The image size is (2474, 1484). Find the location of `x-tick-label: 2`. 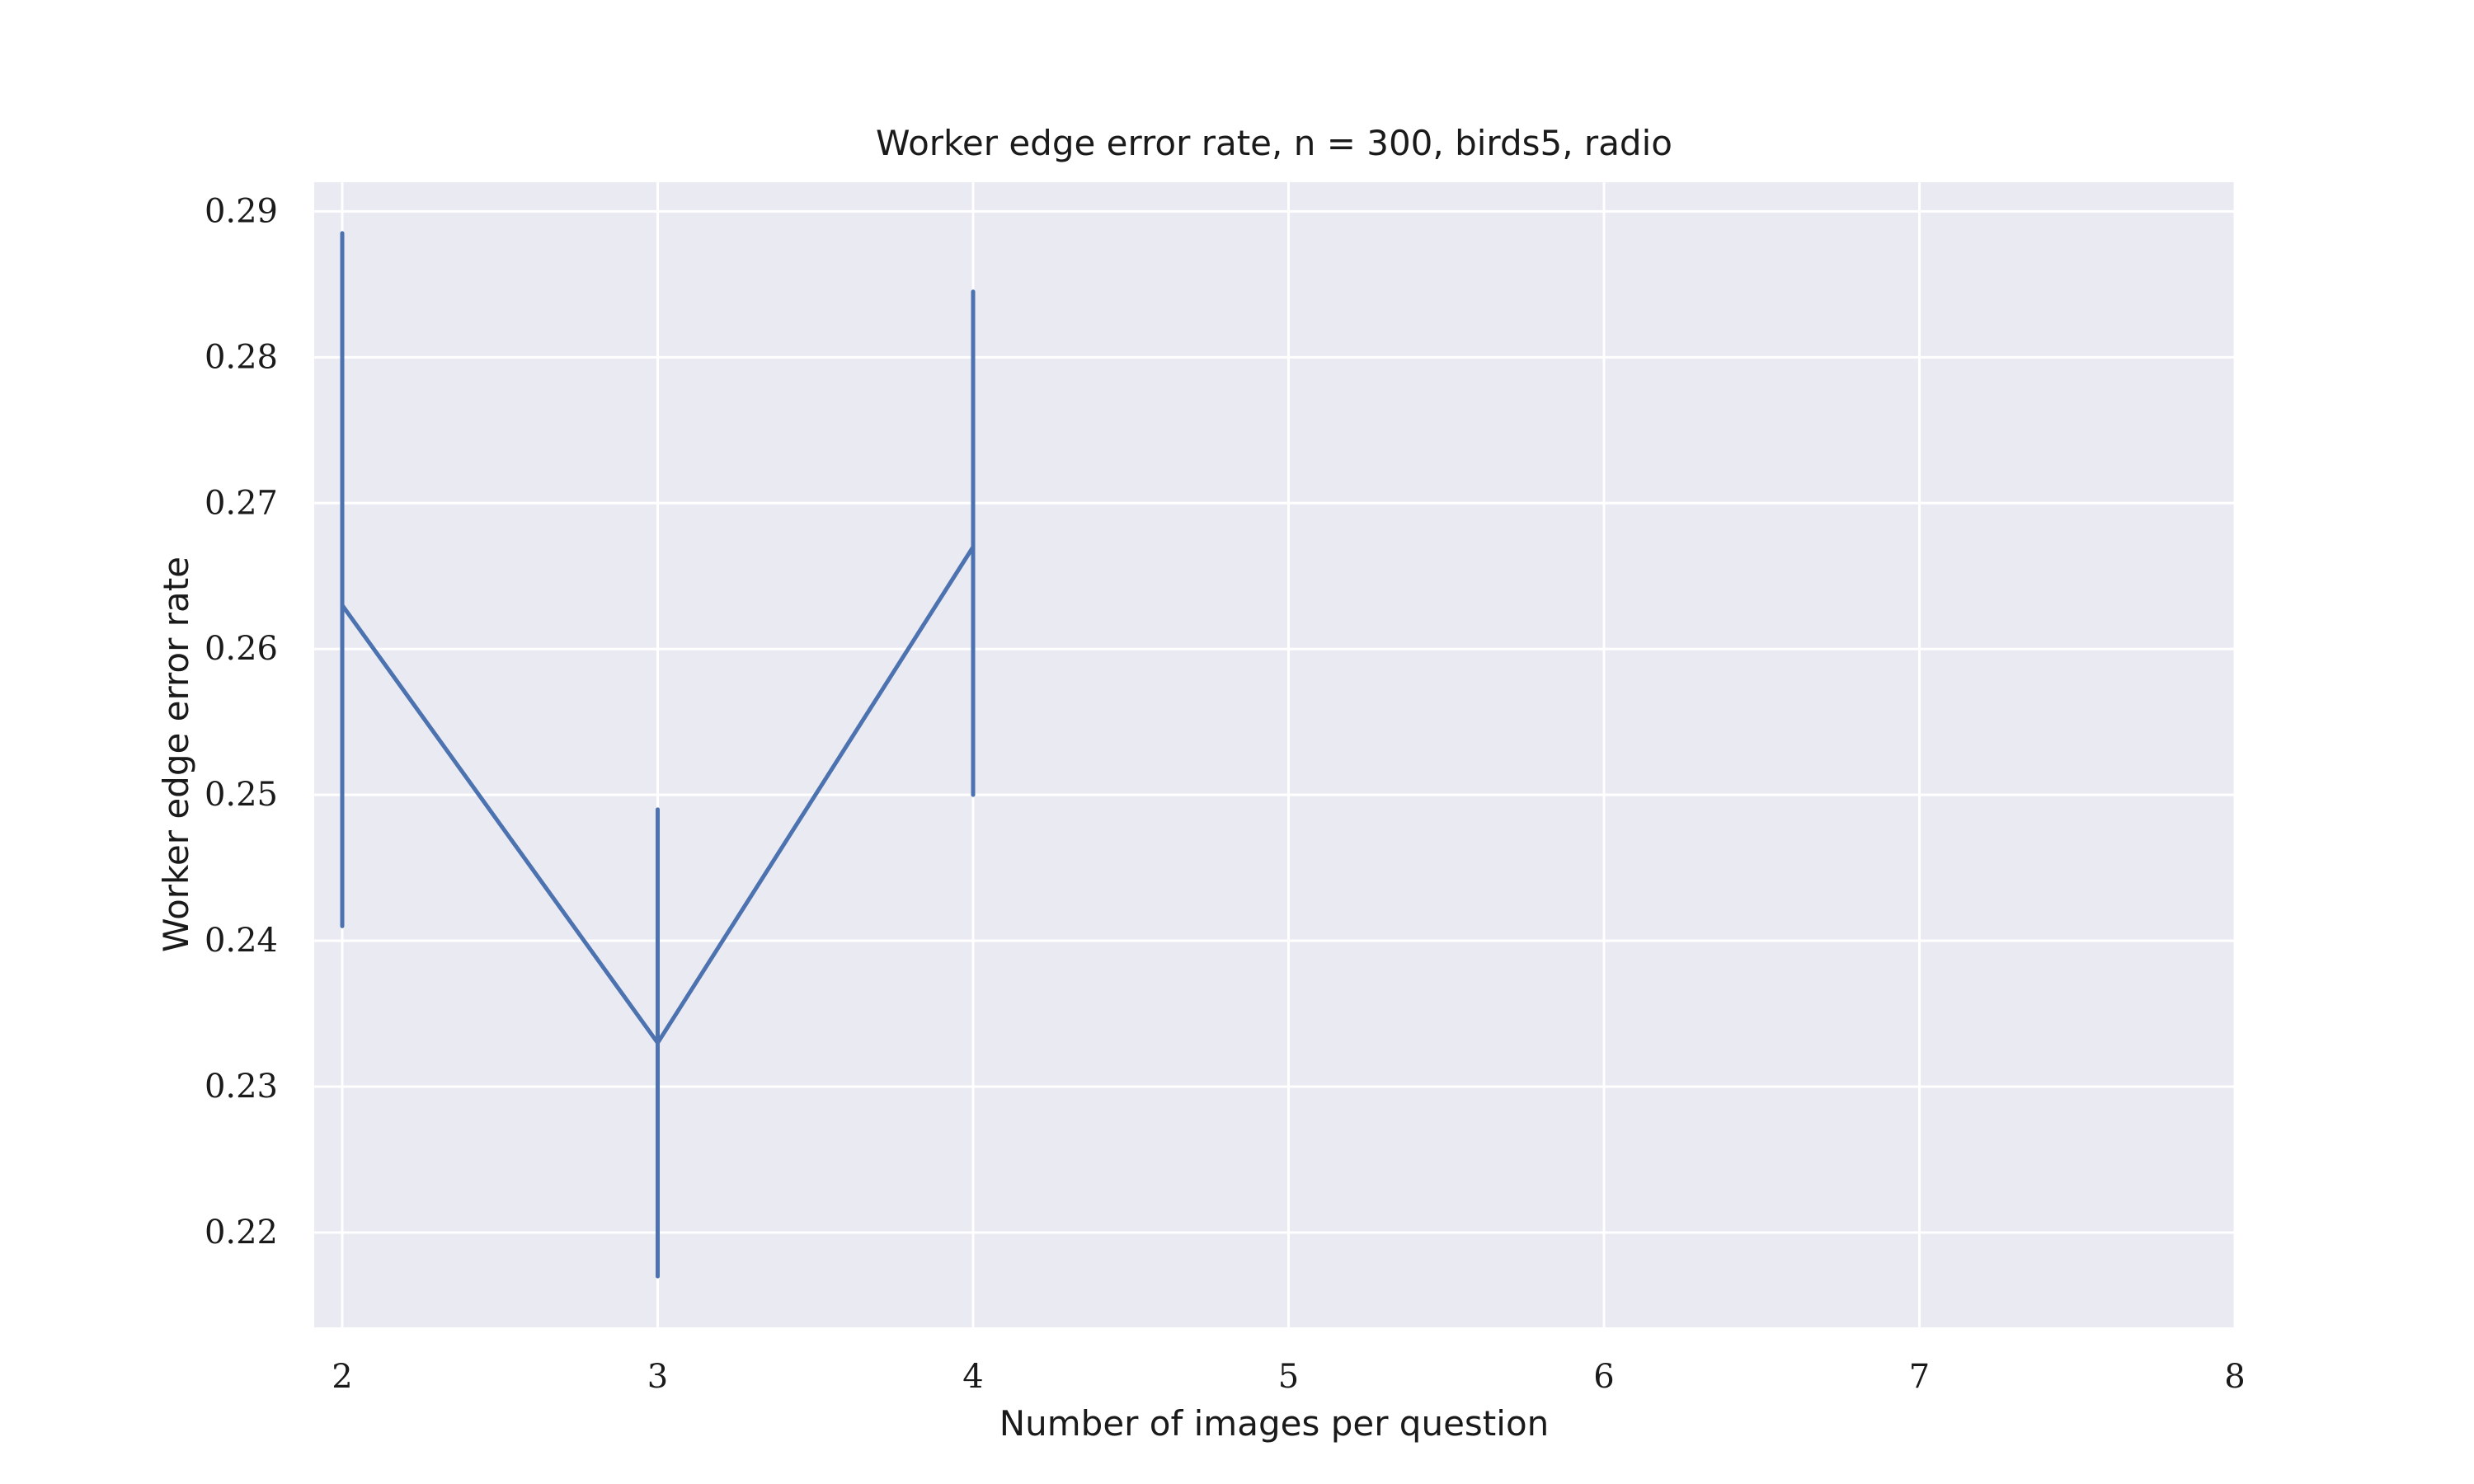

x-tick-label: 2 is located at coordinates (342, 1377).